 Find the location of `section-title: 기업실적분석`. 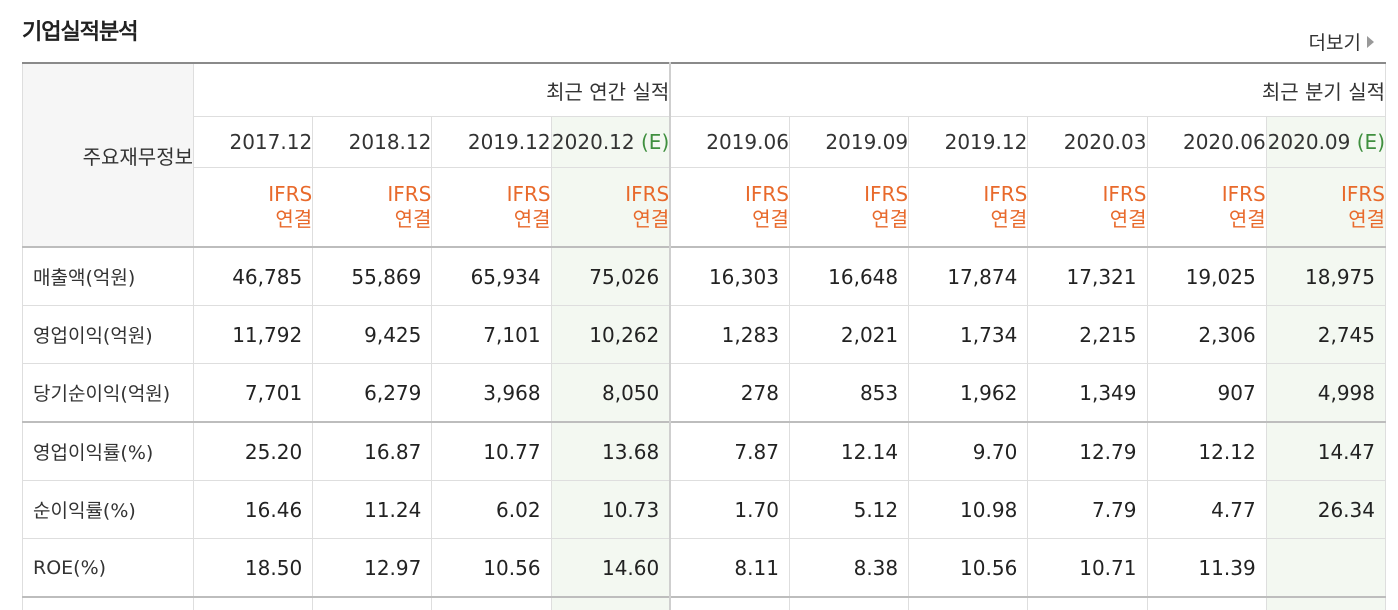

section-title: 기업실적분석 is located at coordinates (80, 32).